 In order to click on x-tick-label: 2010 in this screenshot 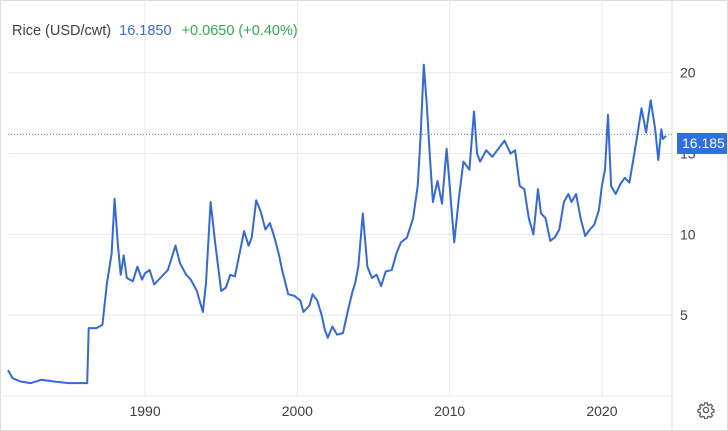, I will do `click(449, 411)`.